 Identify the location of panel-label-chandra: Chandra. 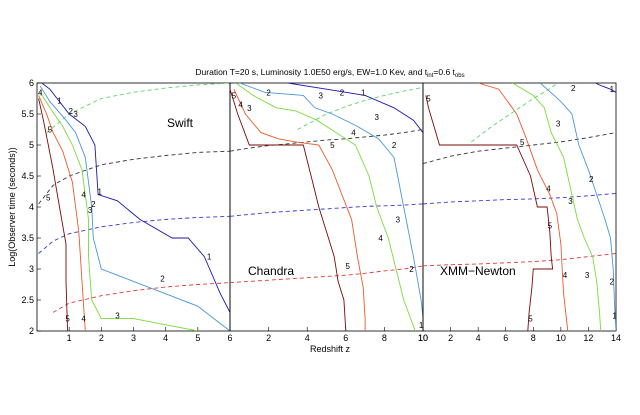
(271, 271).